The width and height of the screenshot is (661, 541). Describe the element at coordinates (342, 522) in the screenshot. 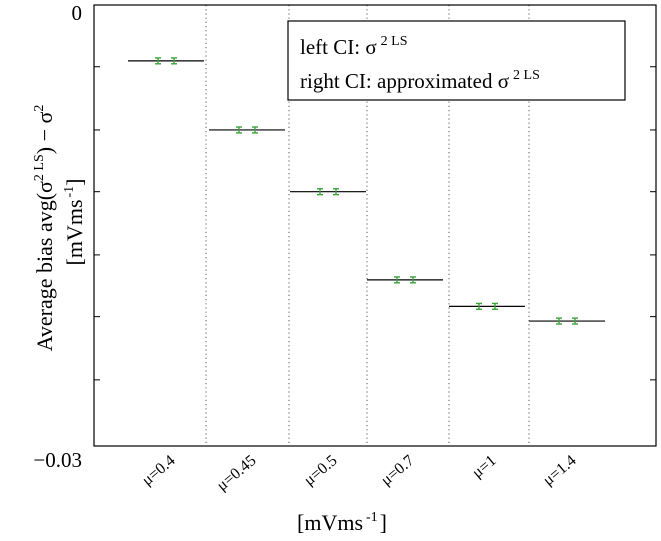

I see `x-axis-title: [mVms -1]` at that location.